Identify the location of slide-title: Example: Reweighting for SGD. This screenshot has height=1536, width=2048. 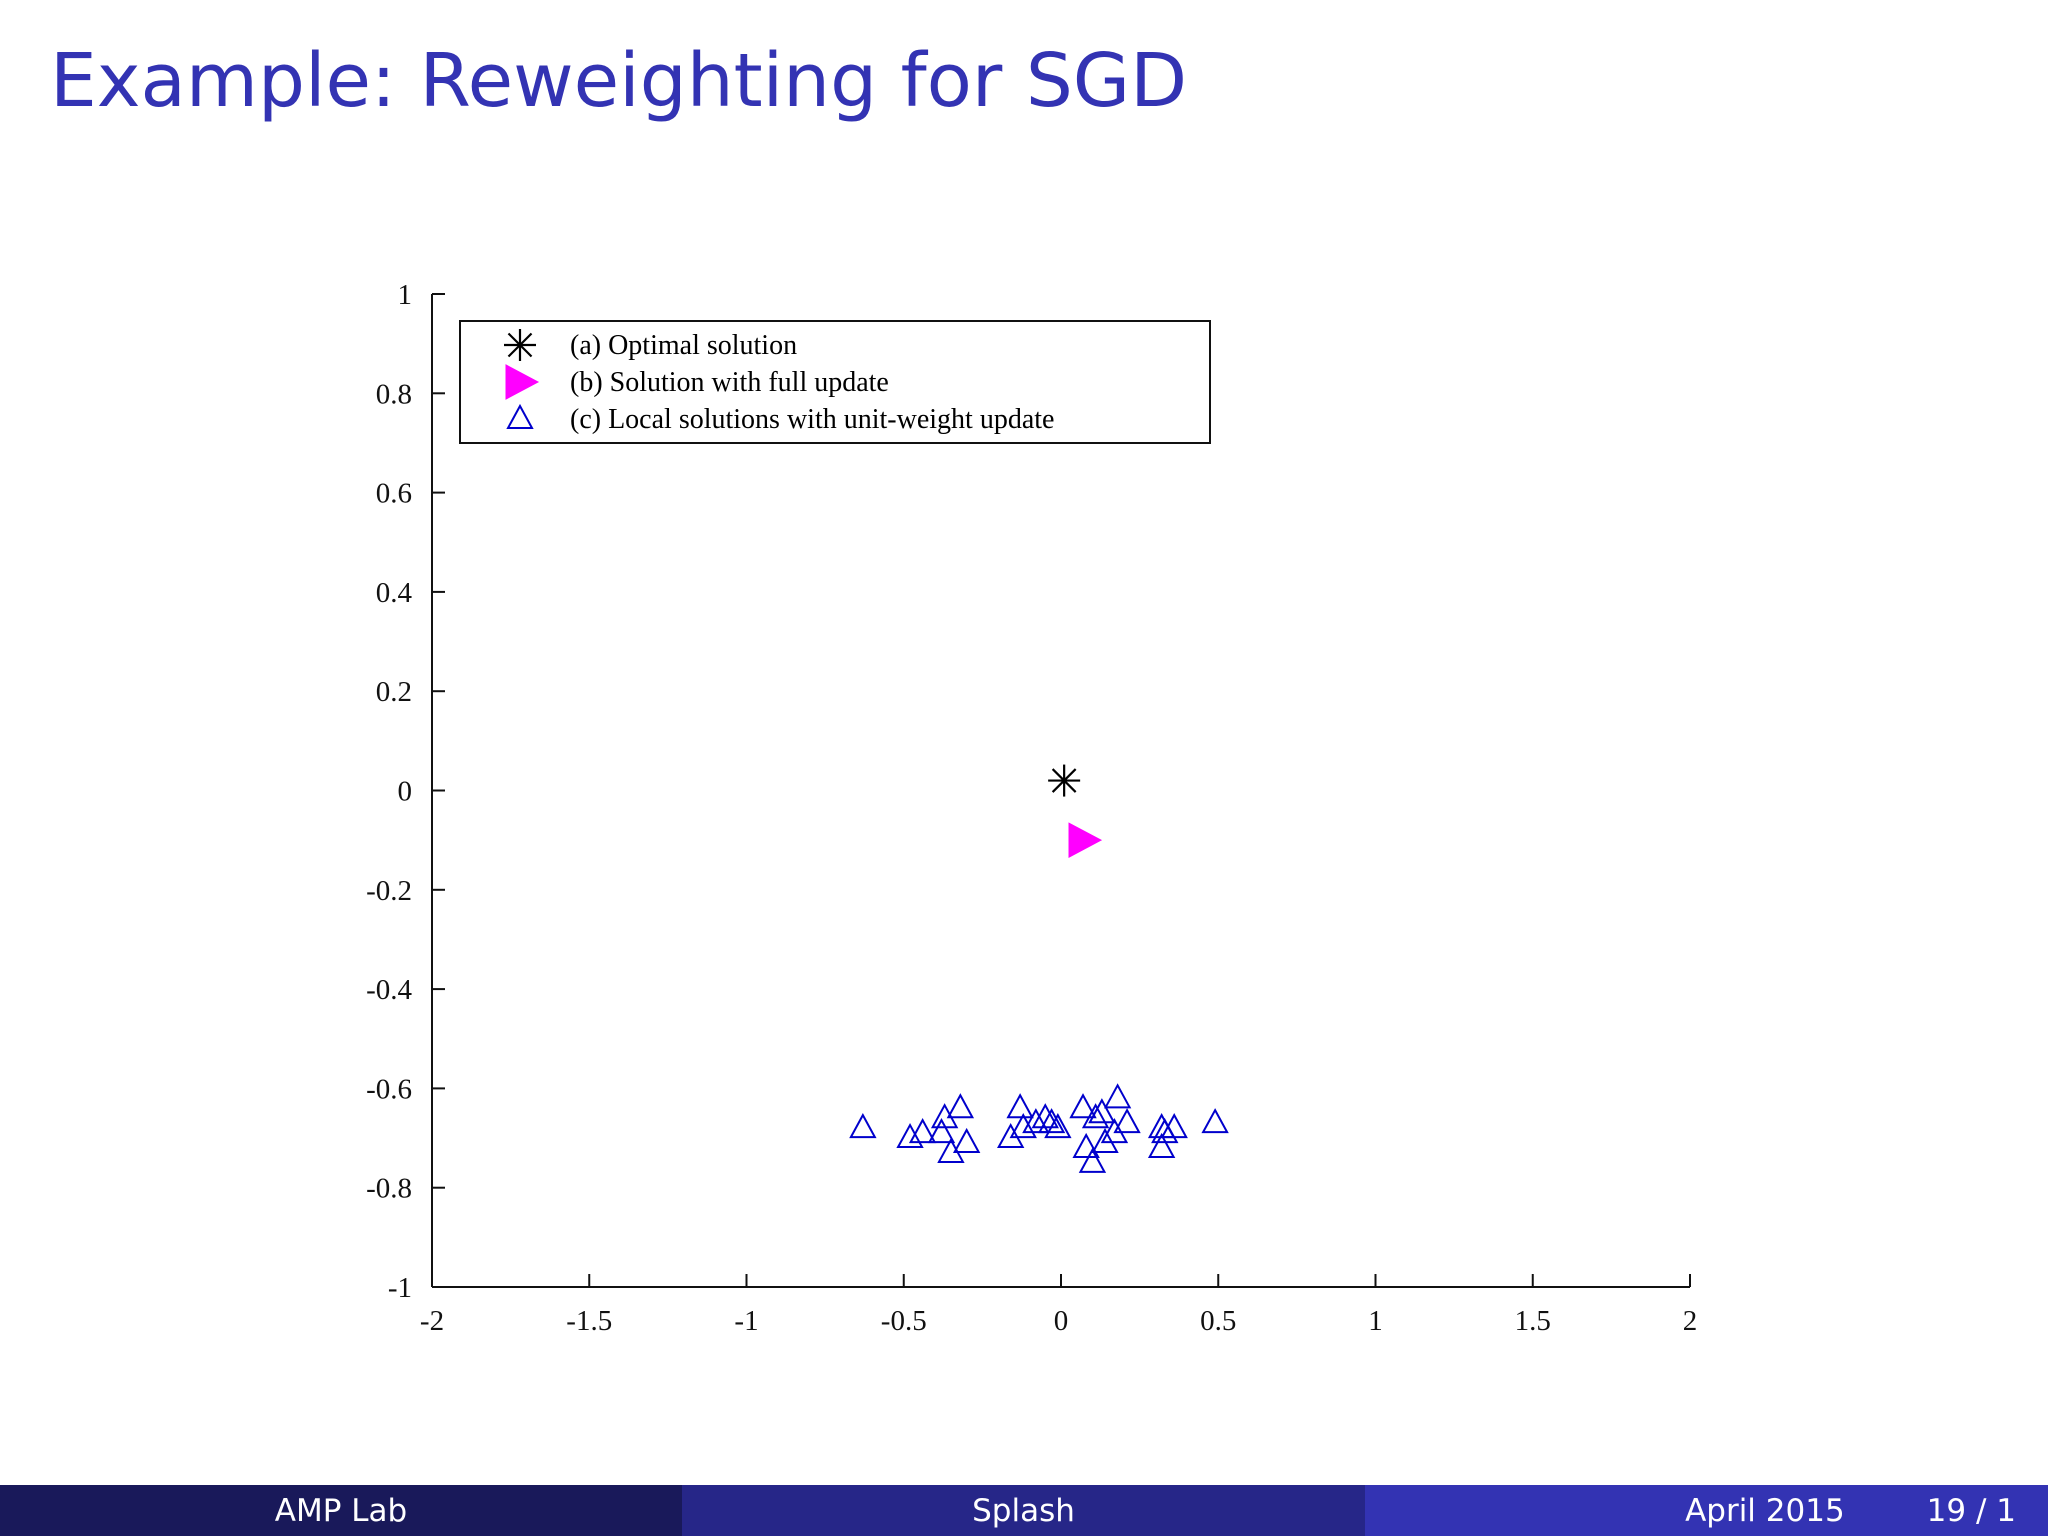
(619, 81).